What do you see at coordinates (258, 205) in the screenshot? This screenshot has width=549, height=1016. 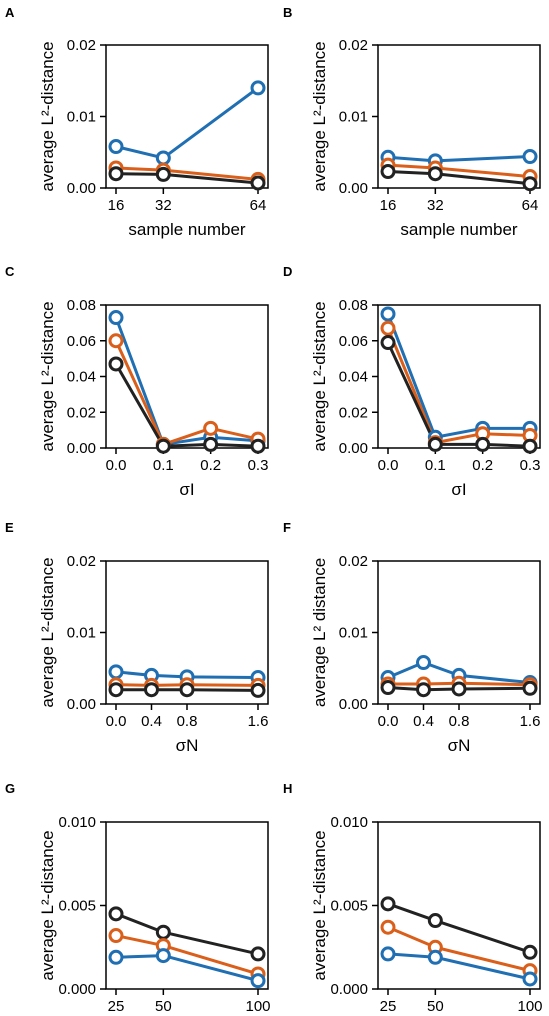 I see `x-tick-label: 64` at bounding box center [258, 205].